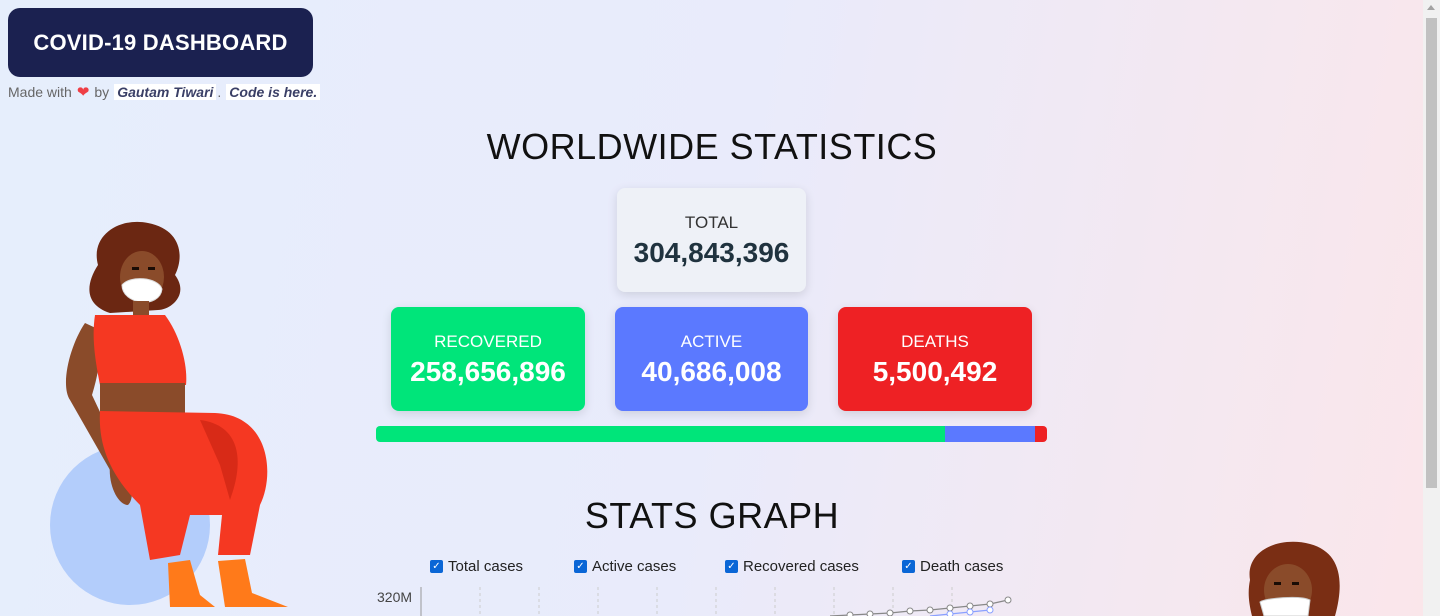 Image resolution: width=1440 pixels, height=616 pixels. I want to click on legend-active-cases: ✓ Active cases, so click(625, 566).